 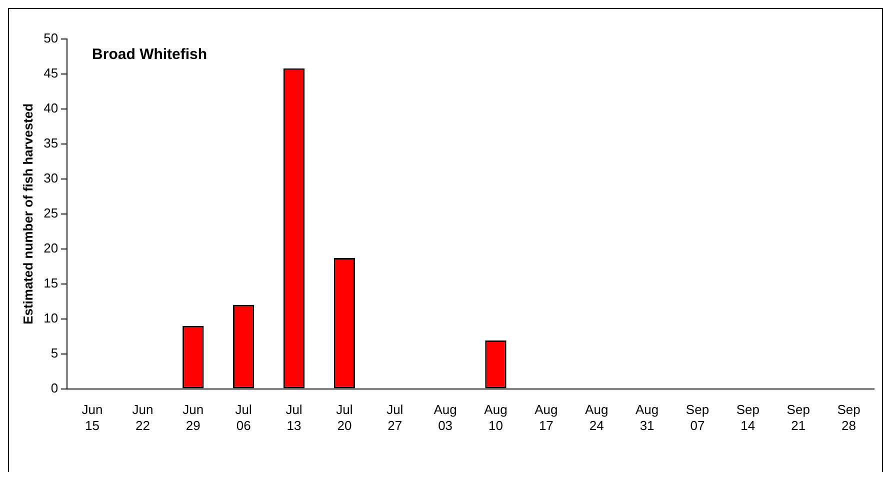 What do you see at coordinates (647, 417) in the screenshot?
I see `x-tick-label: Aug 31` at bounding box center [647, 417].